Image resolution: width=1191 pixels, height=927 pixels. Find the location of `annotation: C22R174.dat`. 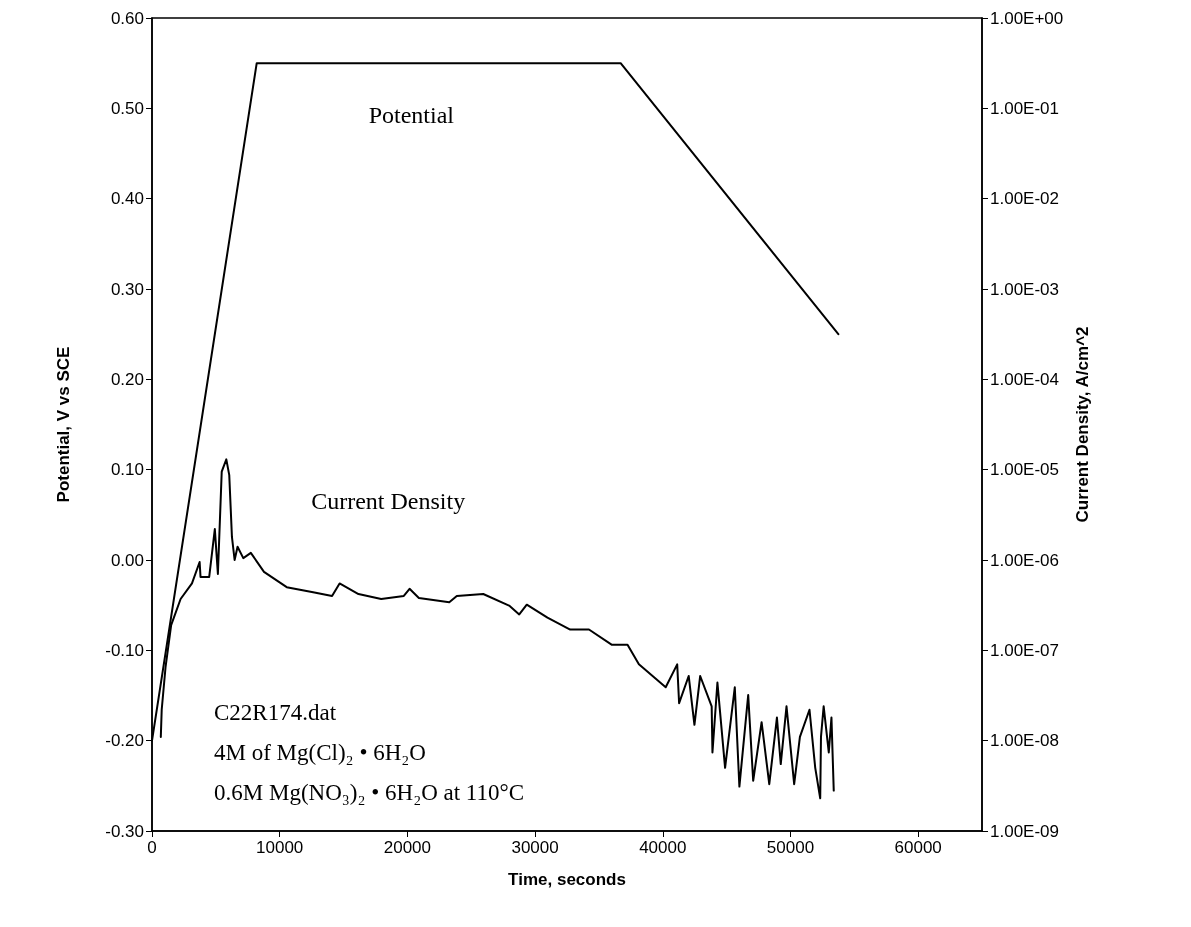

annotation: C22R174.dat is located at coordinates (275, 712).